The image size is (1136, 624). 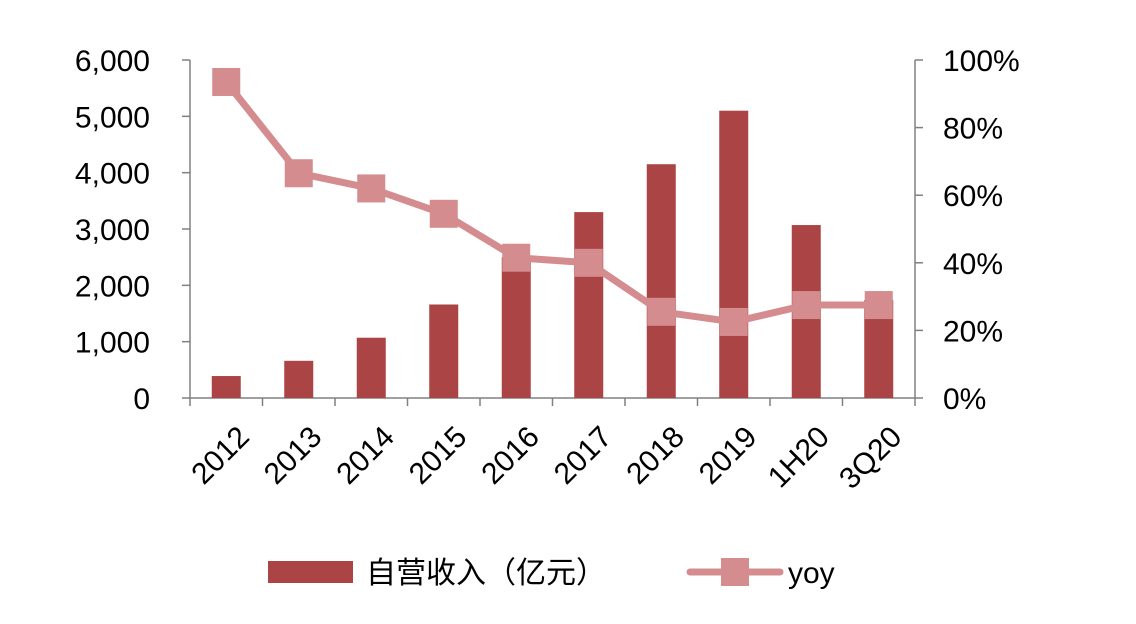 I want to click on bar-2015, so click(x=444, y=351).